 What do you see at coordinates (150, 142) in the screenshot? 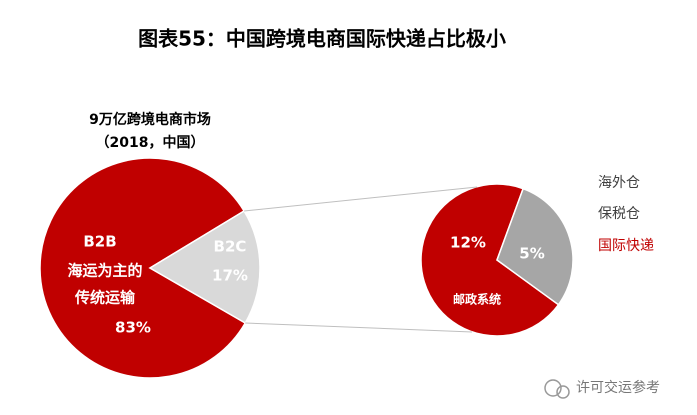
I see `subtitle: （2018，中国）` at bounding box center [150, 142].